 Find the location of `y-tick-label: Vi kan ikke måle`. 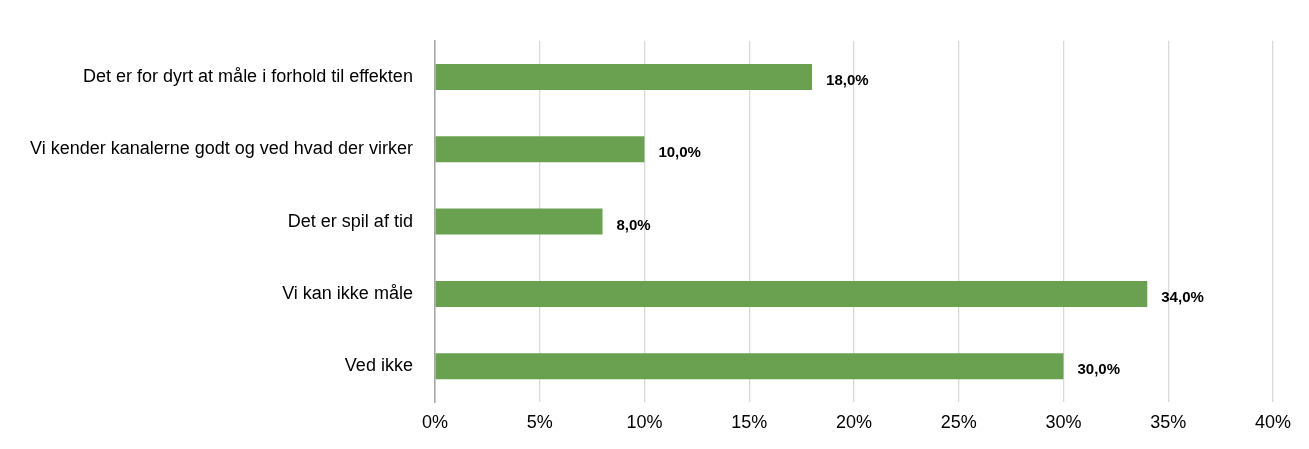

y-tick-label: Vi kan ikke måle is located at coordinates (347, 292).